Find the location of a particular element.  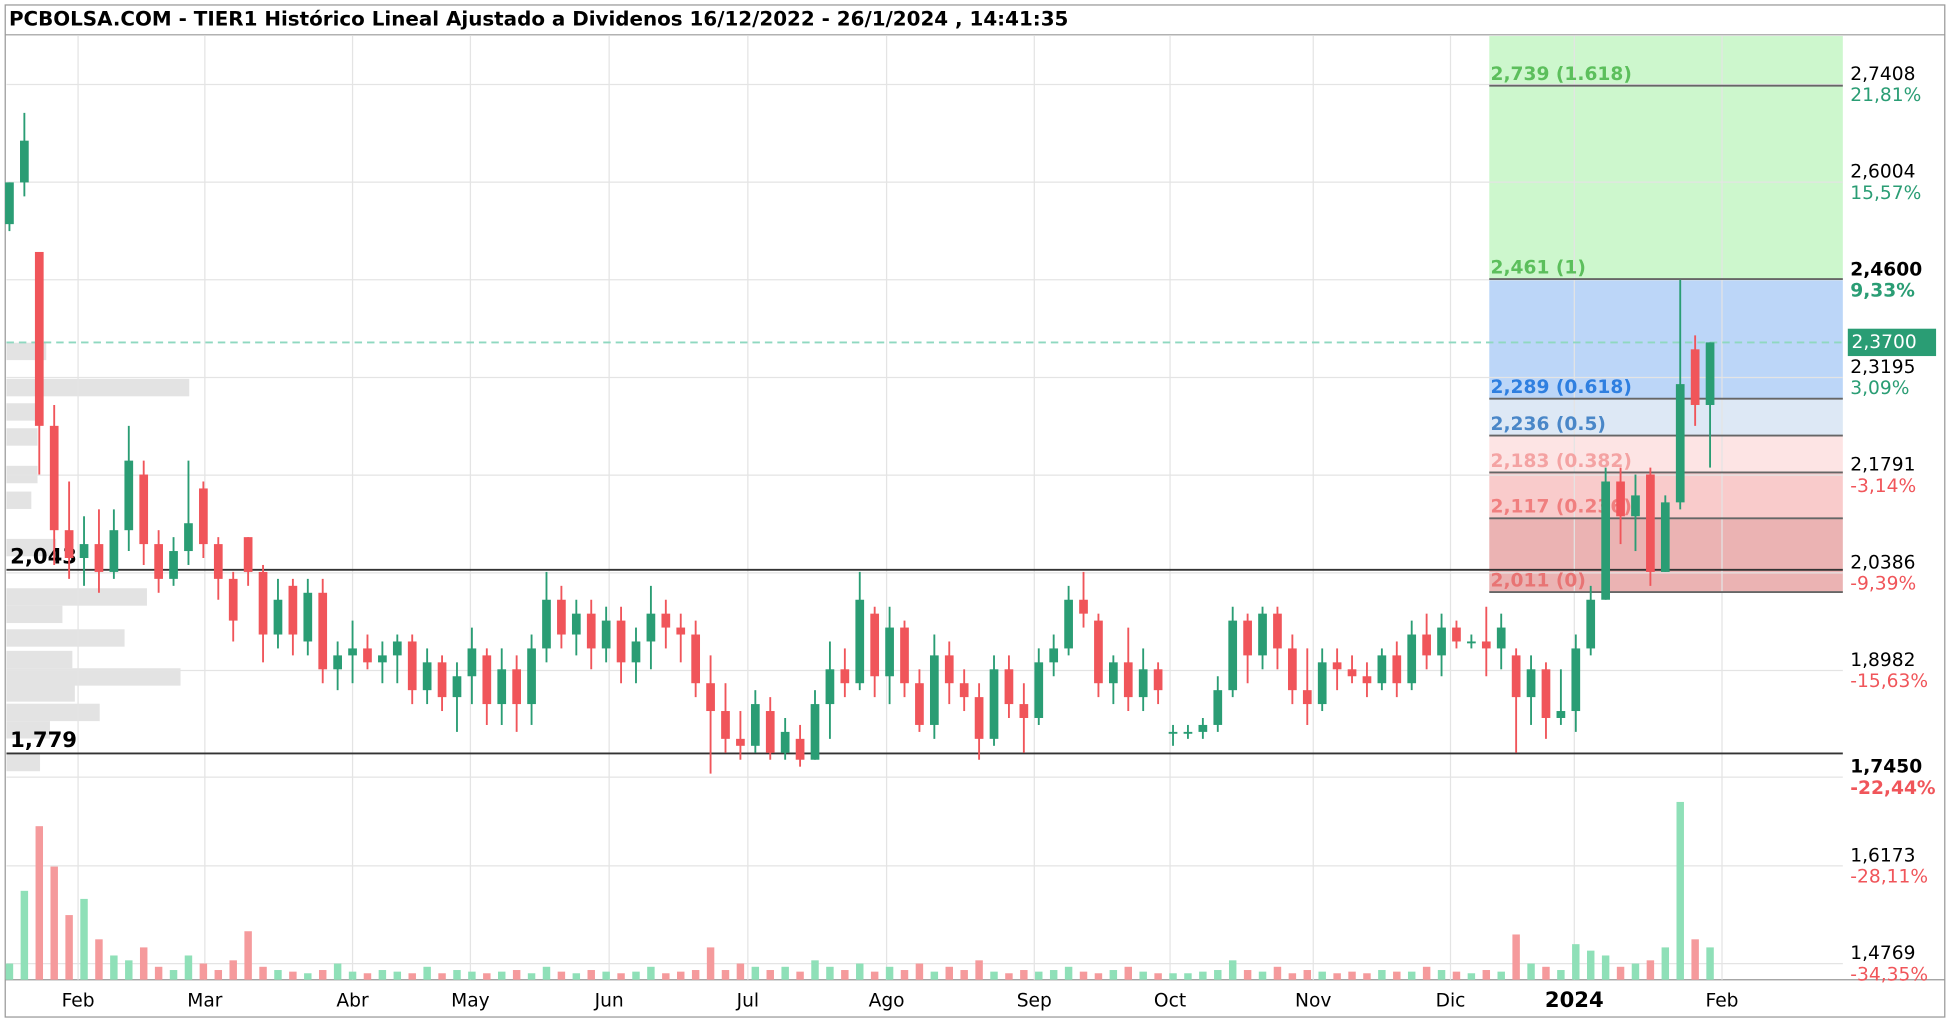

fib-label: 2,289 (0.618) is located at coordinates (1561, 387).